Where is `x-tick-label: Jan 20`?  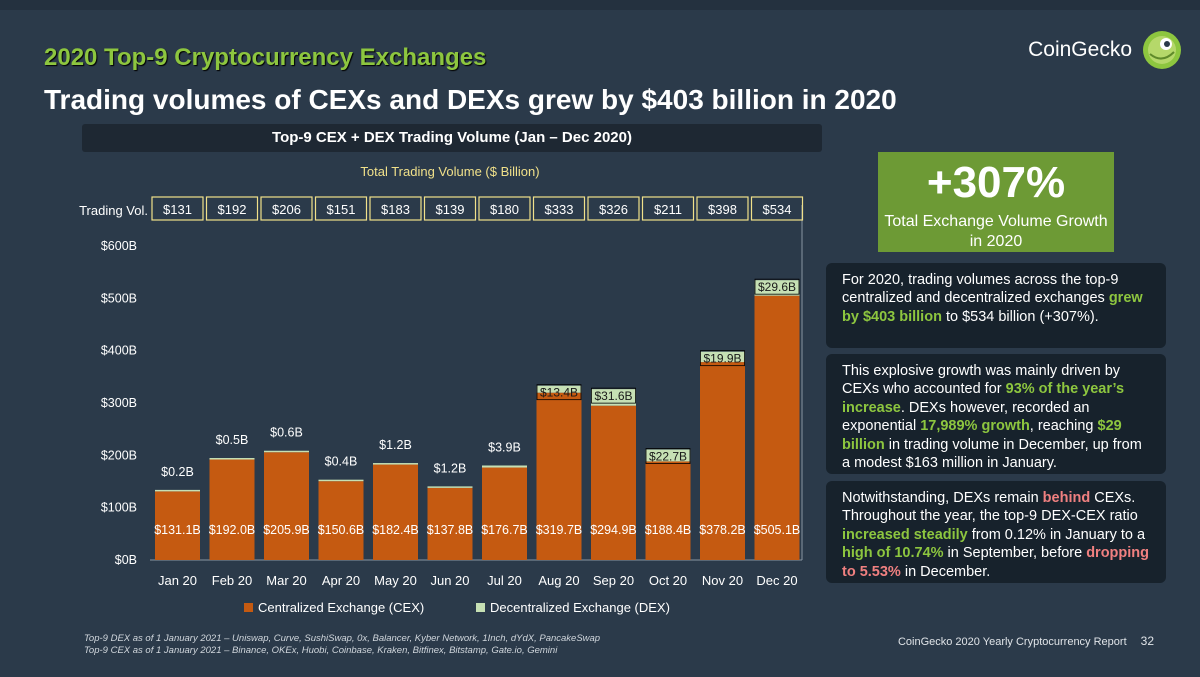
x-tick-label: Jan 20 is located at coordinates (177, 580).